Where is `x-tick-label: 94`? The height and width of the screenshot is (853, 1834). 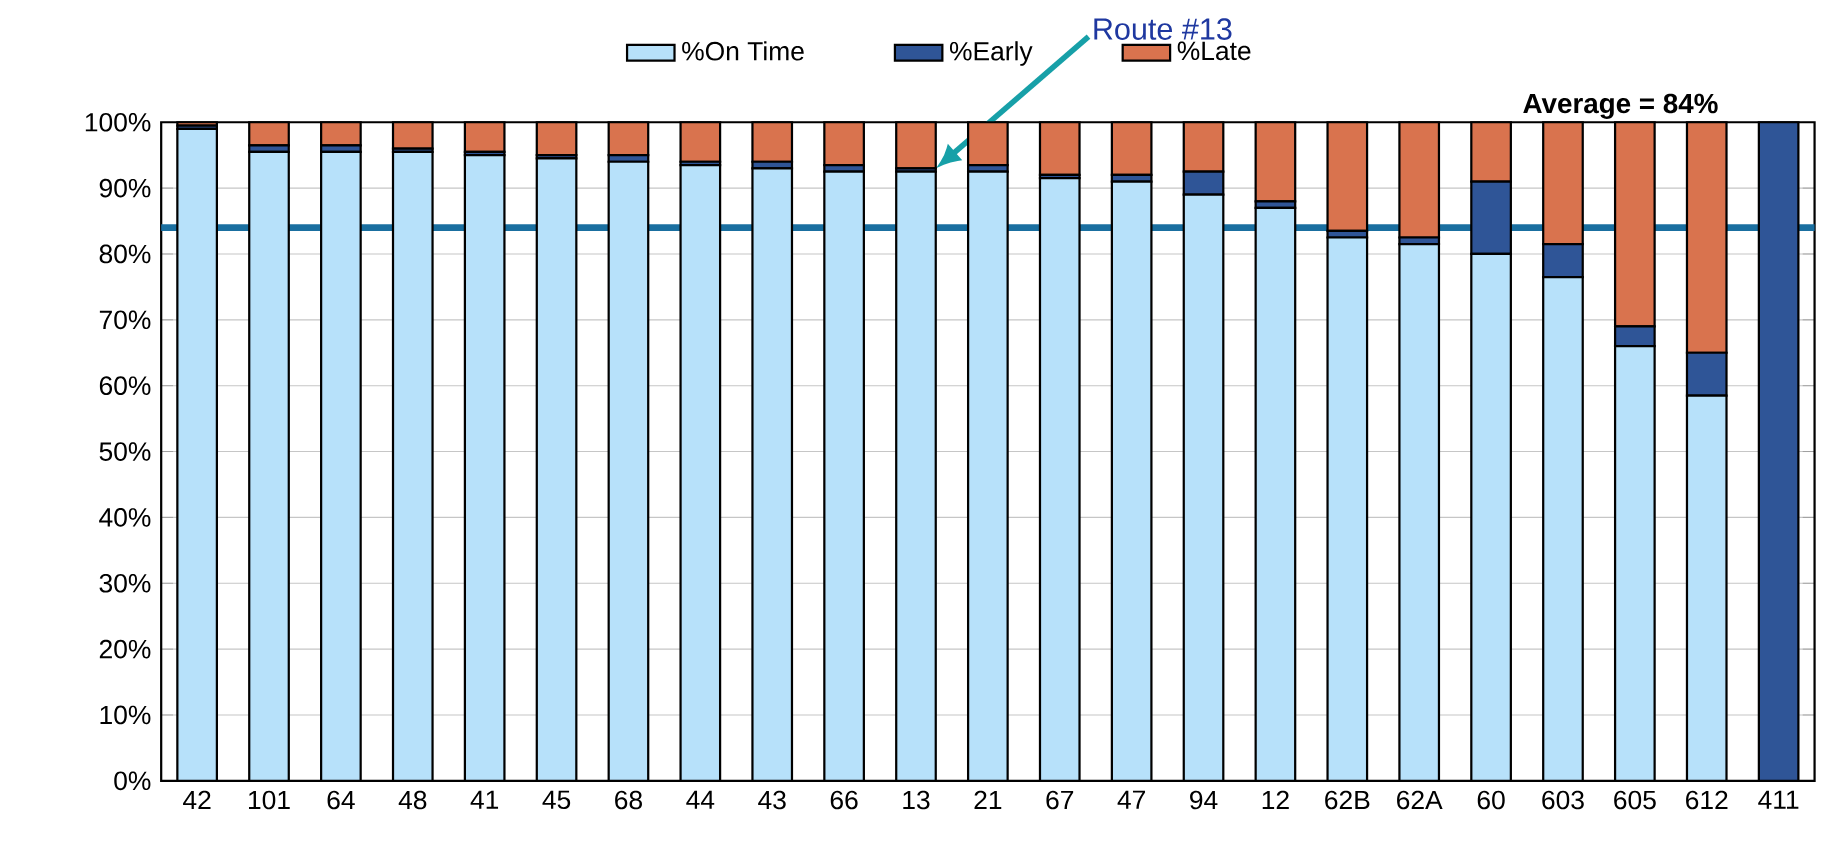
x-tick-label: 94 is located at coordinates (1204, 800).